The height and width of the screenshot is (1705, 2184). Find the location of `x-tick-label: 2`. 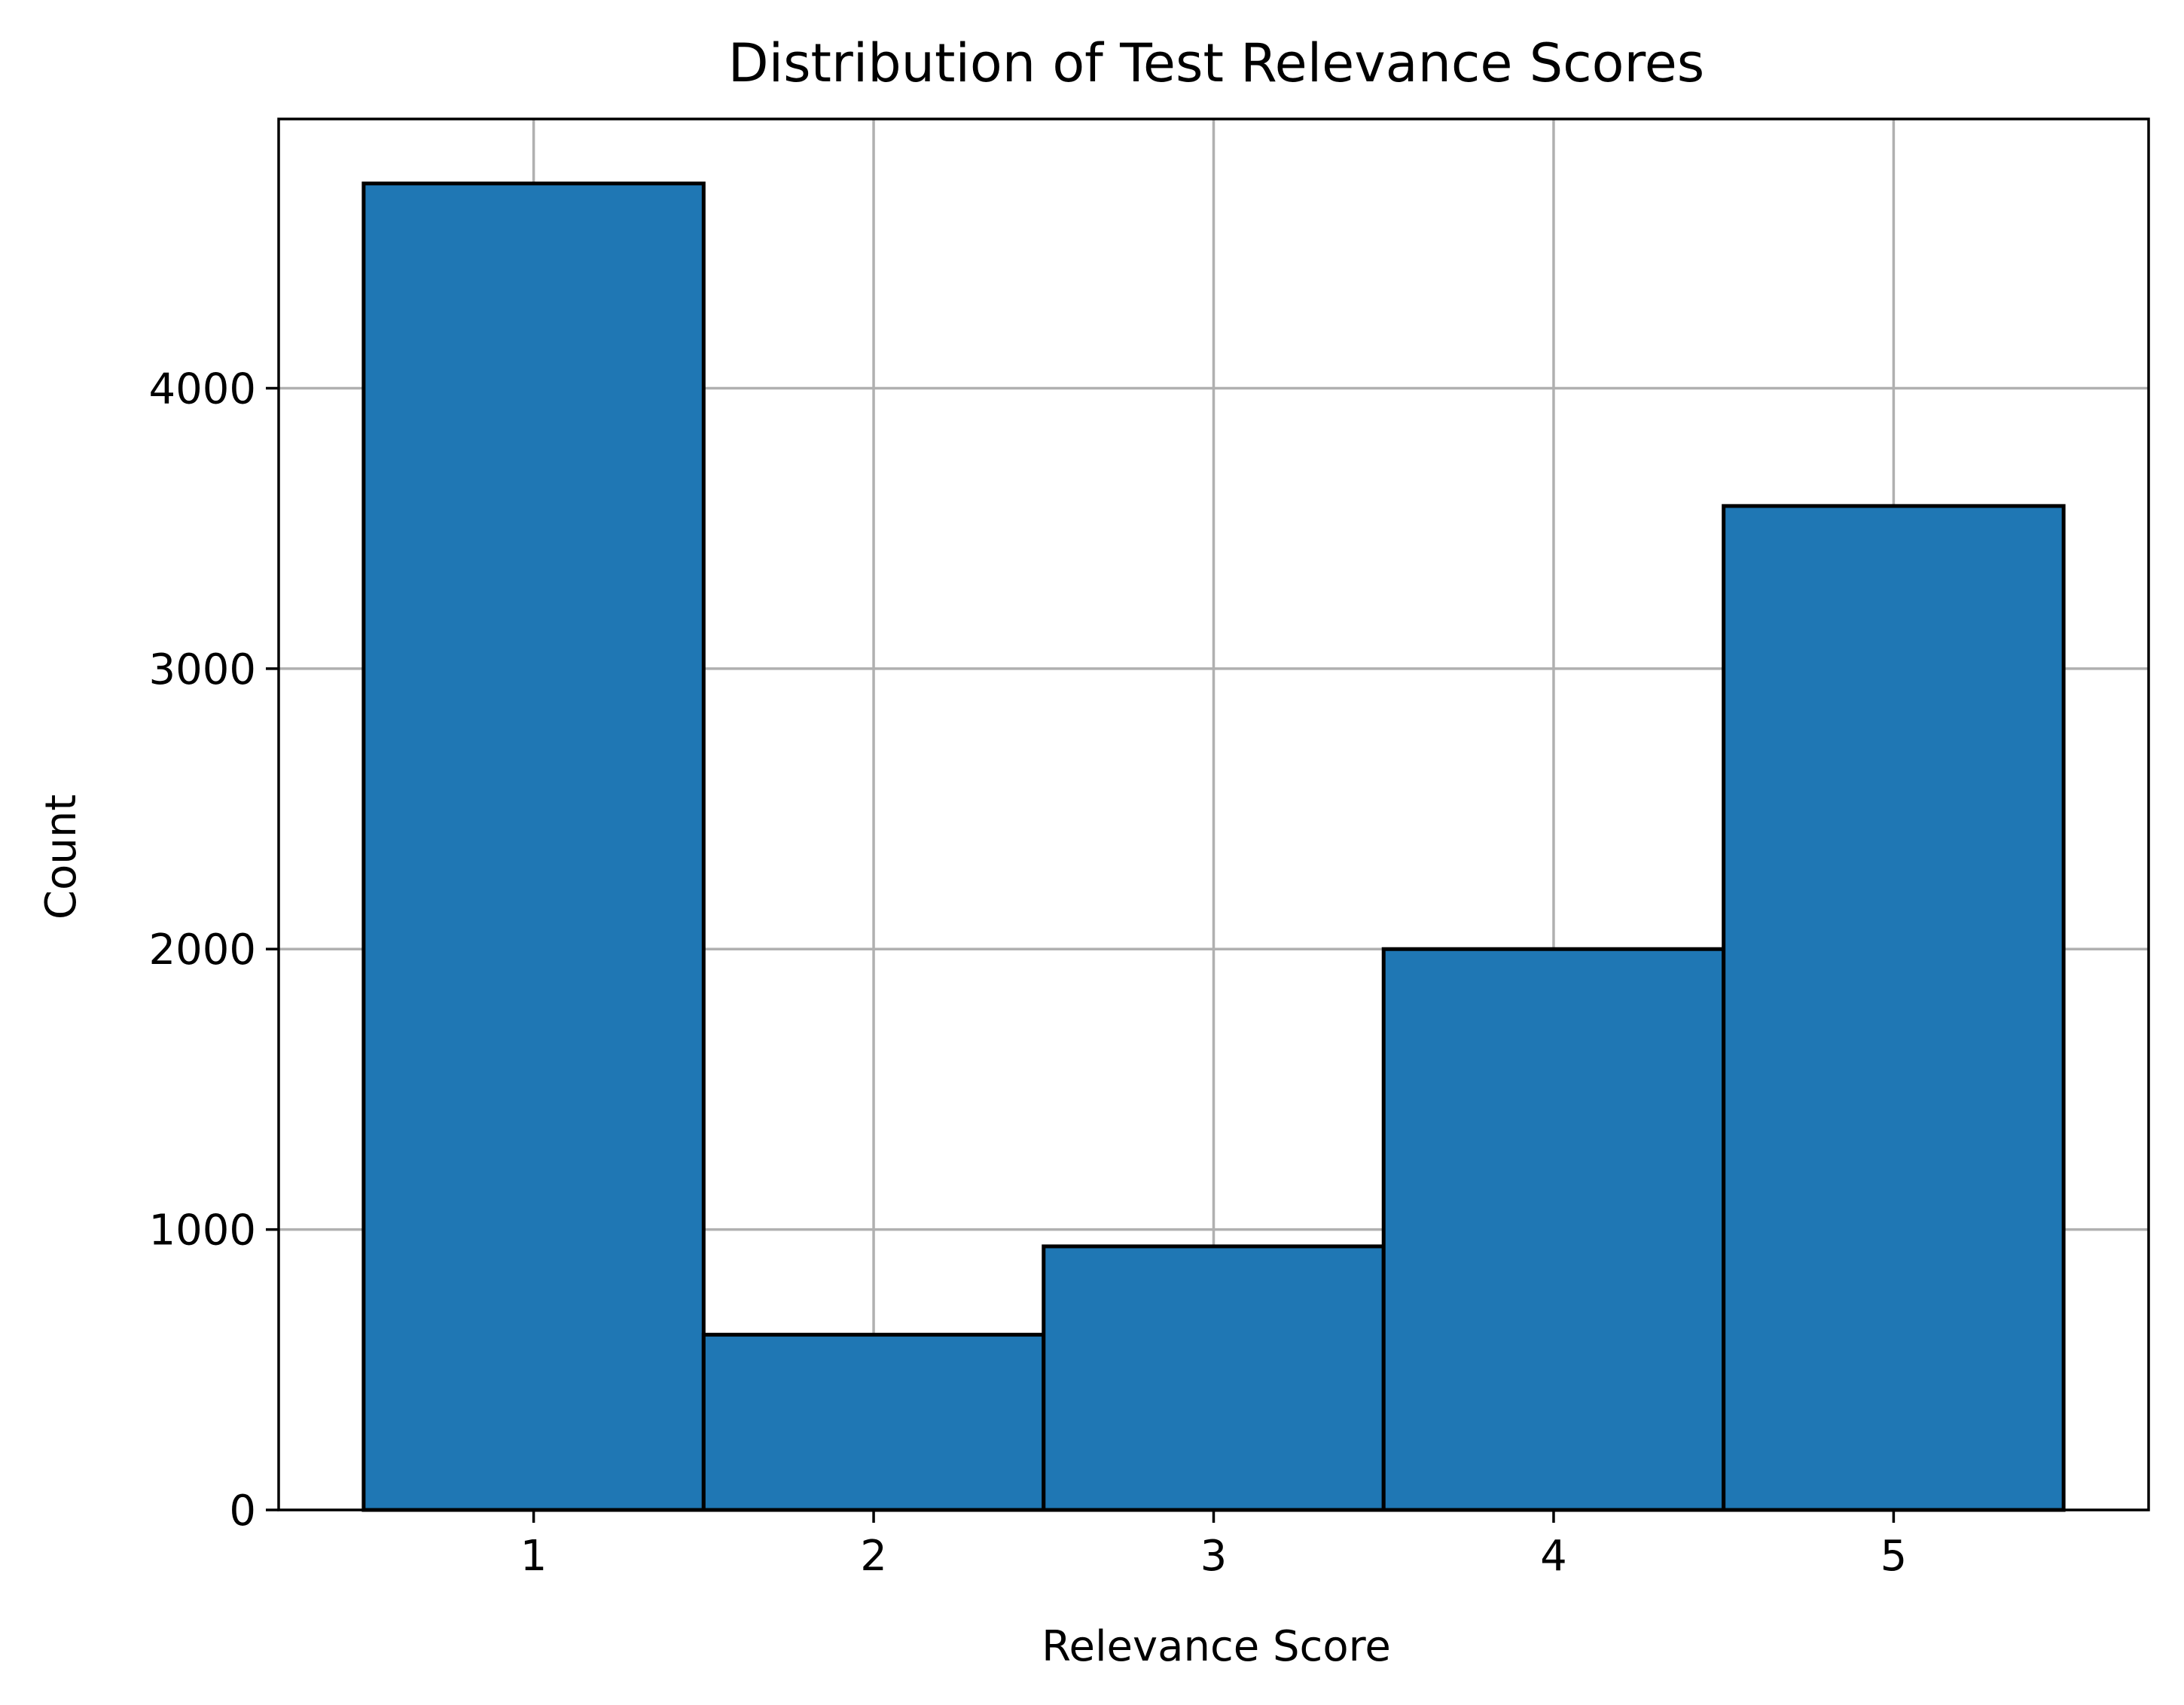

x-tick-label: 2 is located at coordinates (873, 1557).